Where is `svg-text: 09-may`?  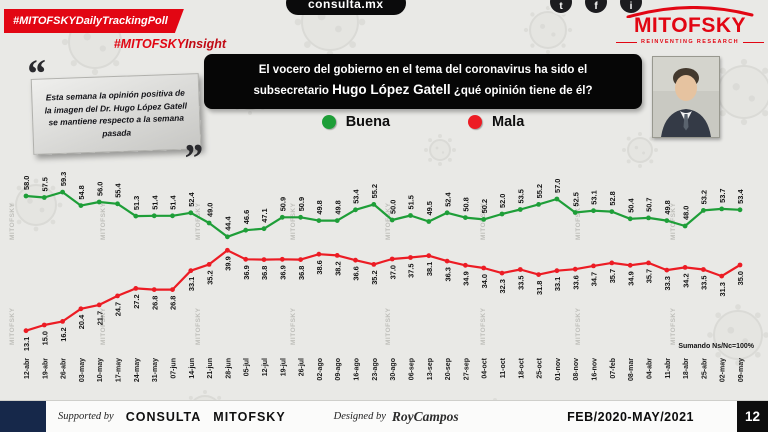
svg-text: 09-may is located at coordinates (741, 370).